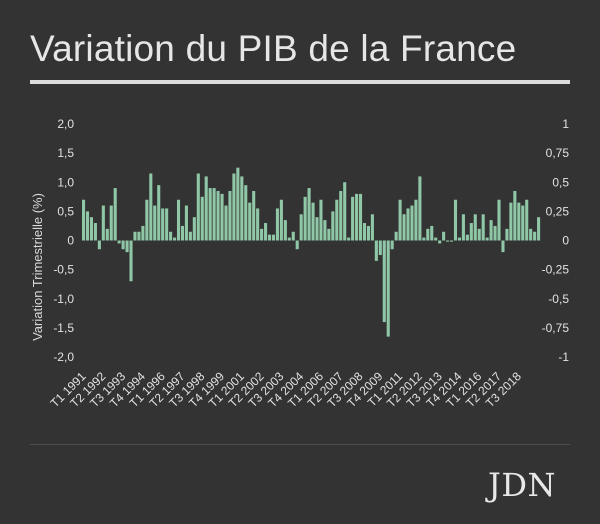 The image size is (600, 524). I want to click on y-tick-label-left: 1,0, so click(65, 182).